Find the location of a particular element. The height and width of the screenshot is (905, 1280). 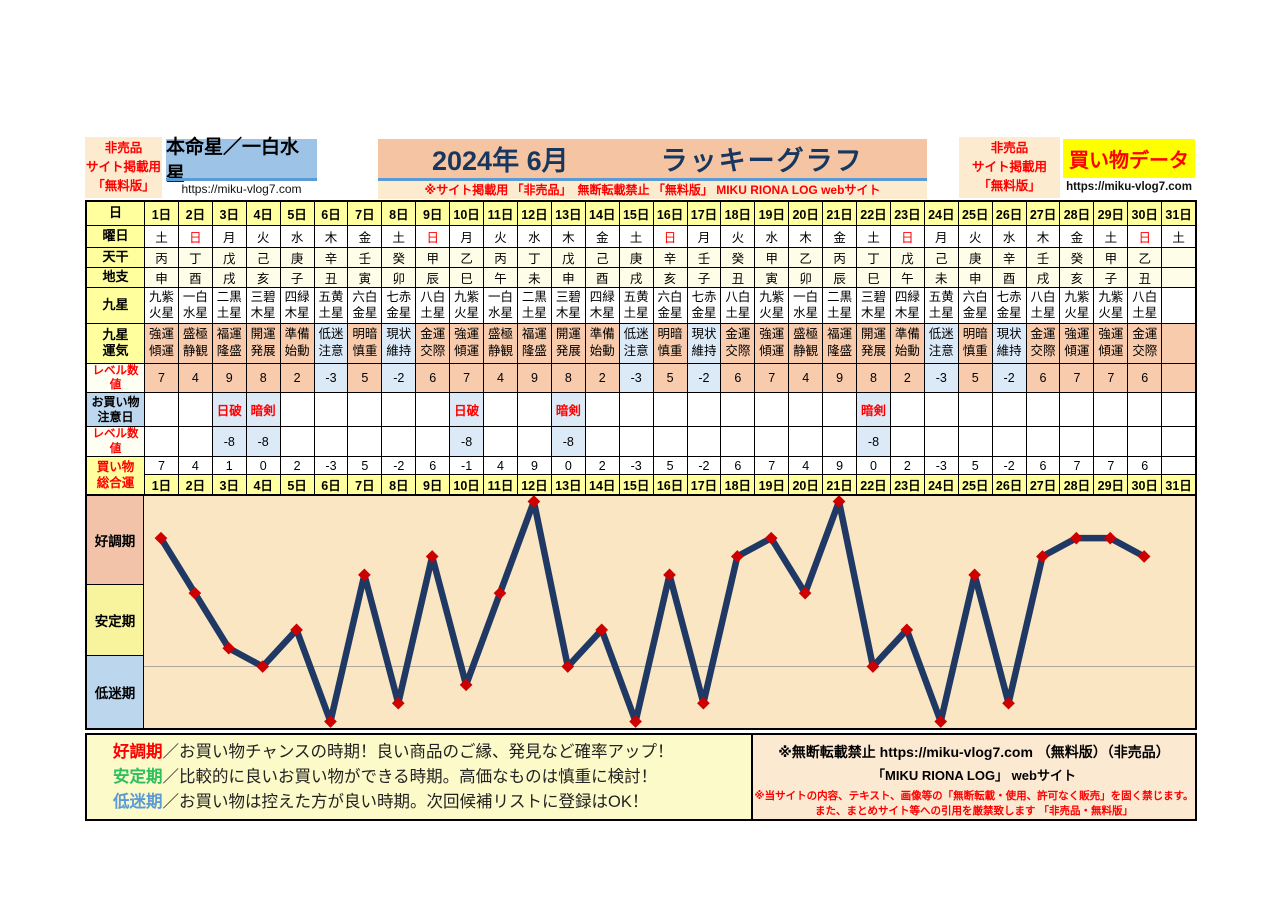

band-slump-period: 低迷期 is located at coordinates (115, 692).